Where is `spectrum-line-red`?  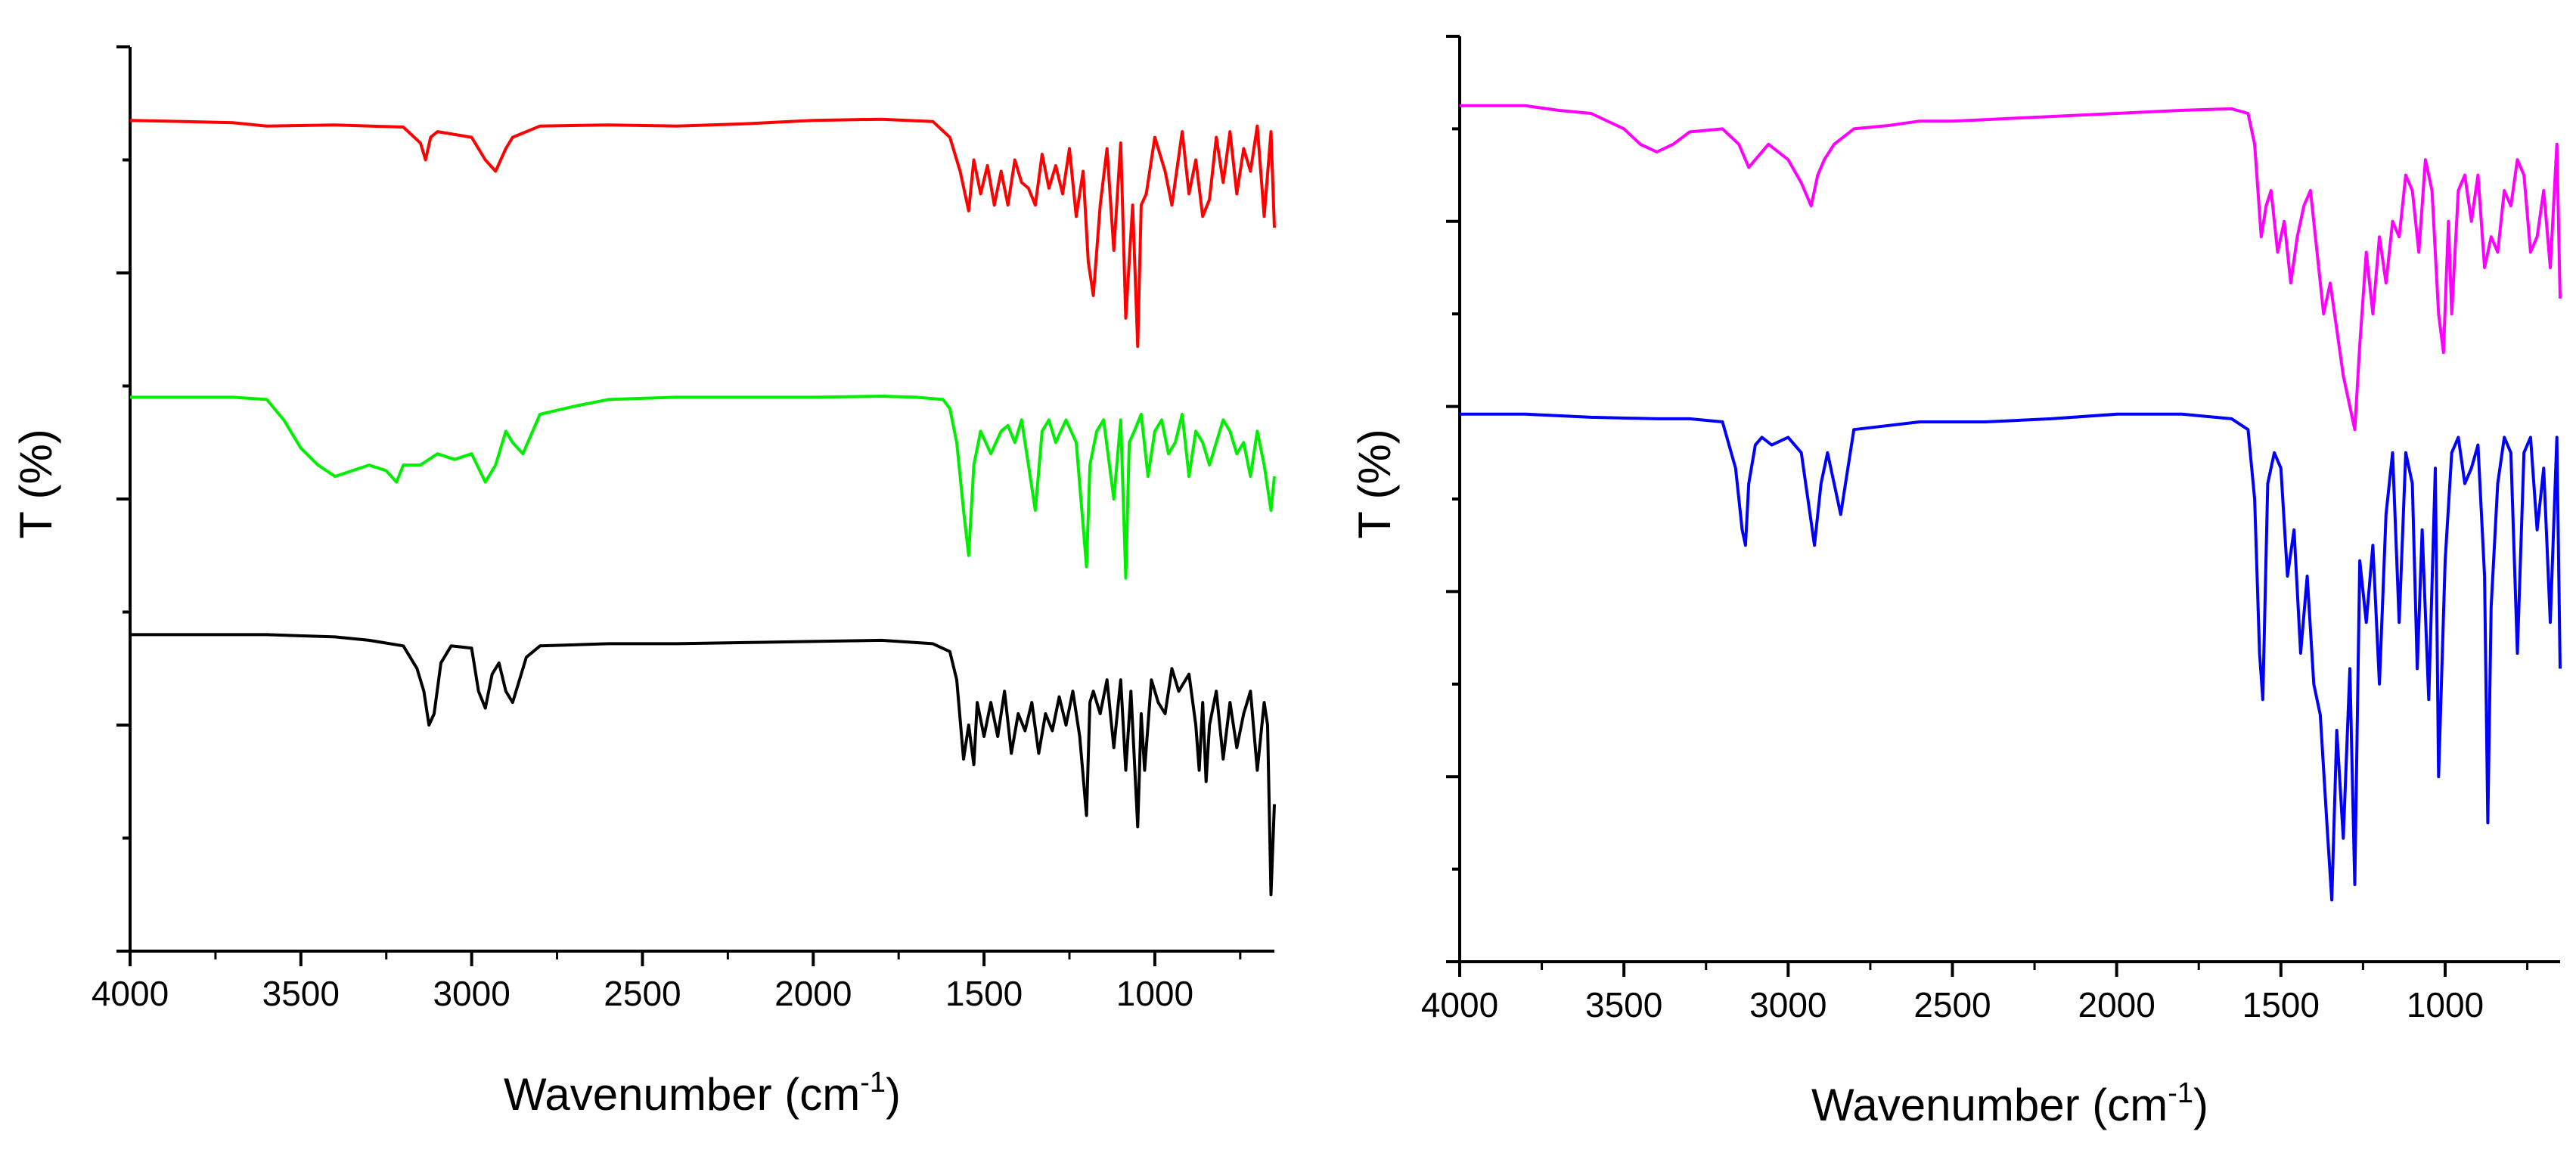 spectrum-line-red is located at coordinates (702, 233).